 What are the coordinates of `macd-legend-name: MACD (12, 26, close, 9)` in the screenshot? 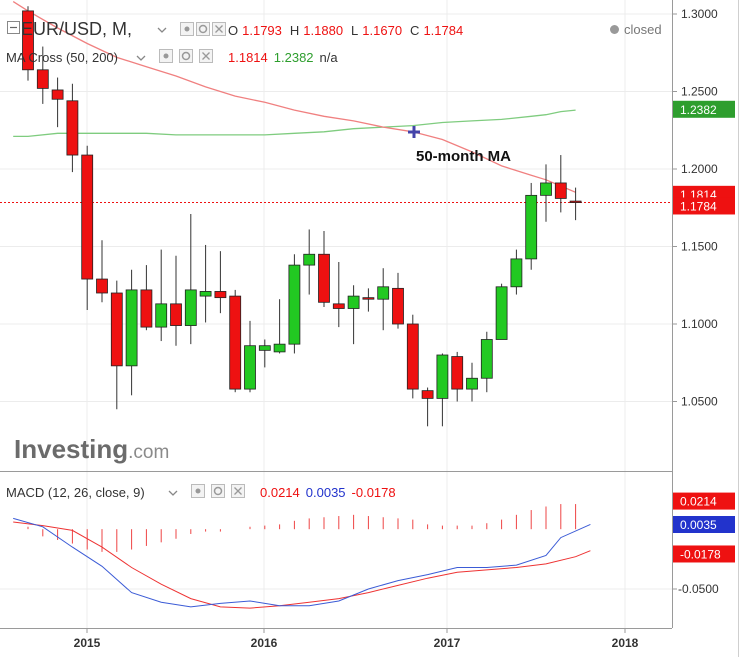 It's located at (75, 492).